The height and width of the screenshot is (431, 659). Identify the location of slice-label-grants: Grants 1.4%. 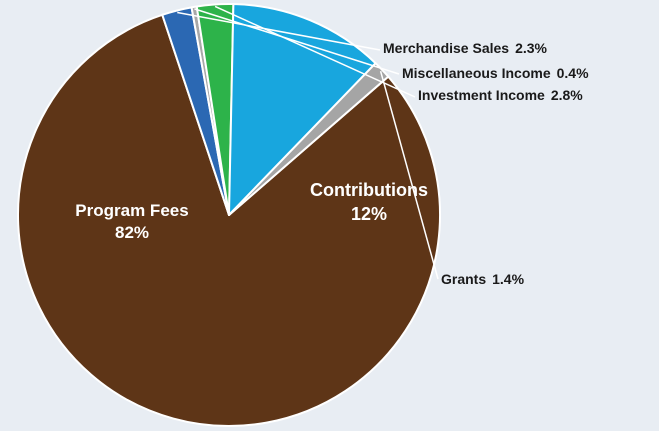
(483, 279).